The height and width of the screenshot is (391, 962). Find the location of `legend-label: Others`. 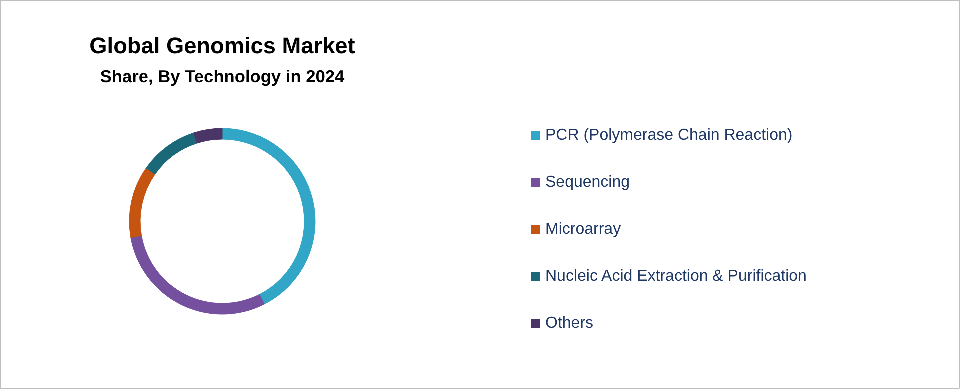

legend-label: Others is located at coordinates (570, 323).